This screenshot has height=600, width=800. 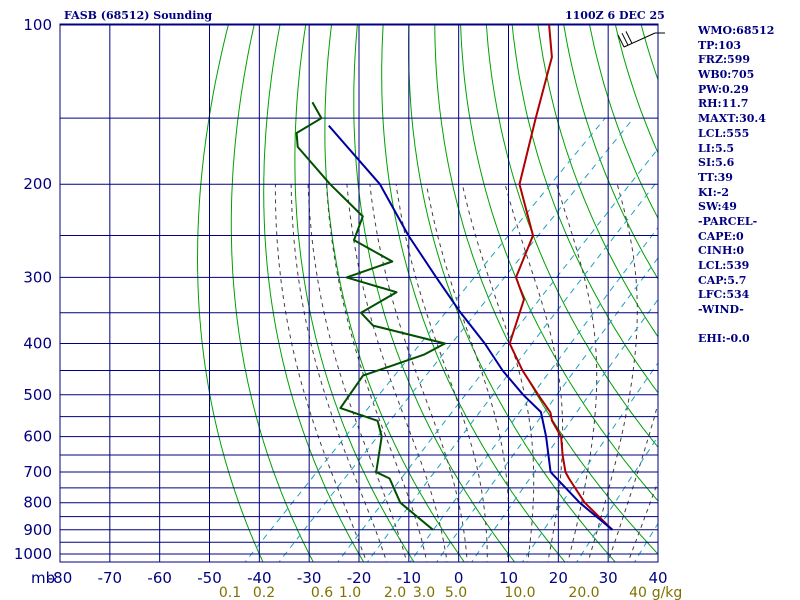 I want to click on temperature-tick-label: 10, so click(x=508, y=578).